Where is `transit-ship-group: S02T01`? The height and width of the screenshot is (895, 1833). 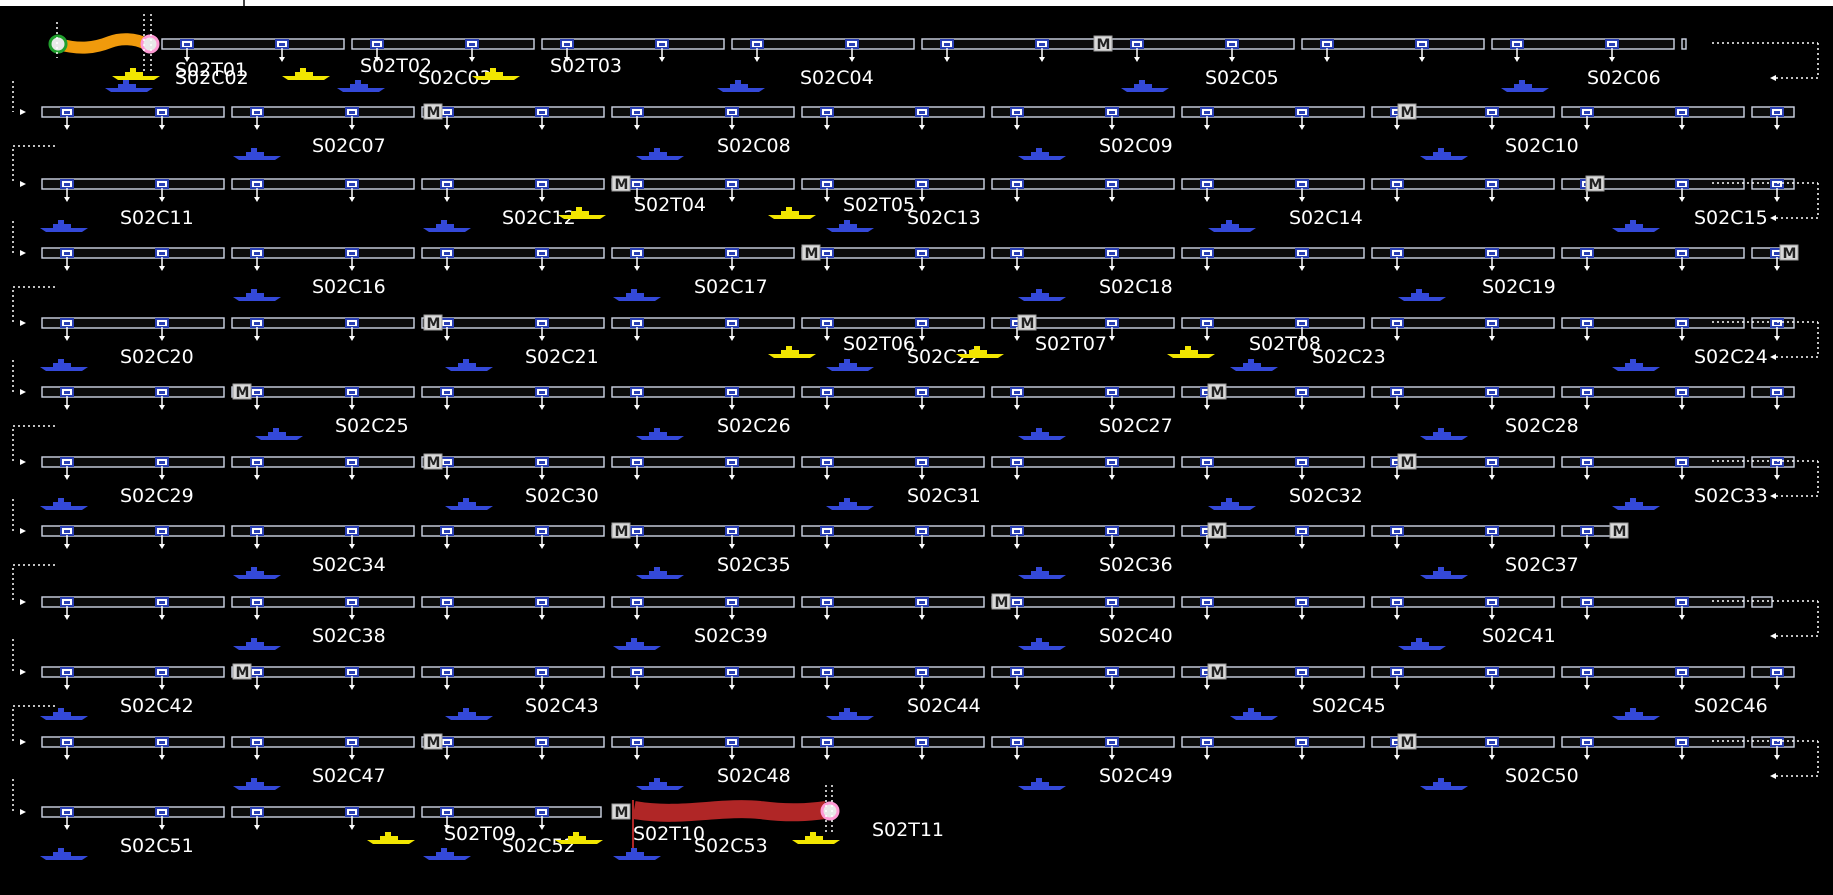
transit-ship-group: S02T01 is located at coordinates (179, 70).